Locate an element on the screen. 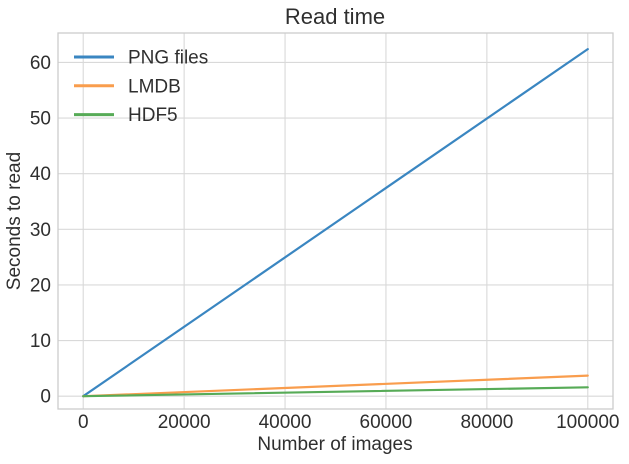  x-tick-labels: 0 20000 40000 60000 80000 100000 is located at coordinates (349, 422).